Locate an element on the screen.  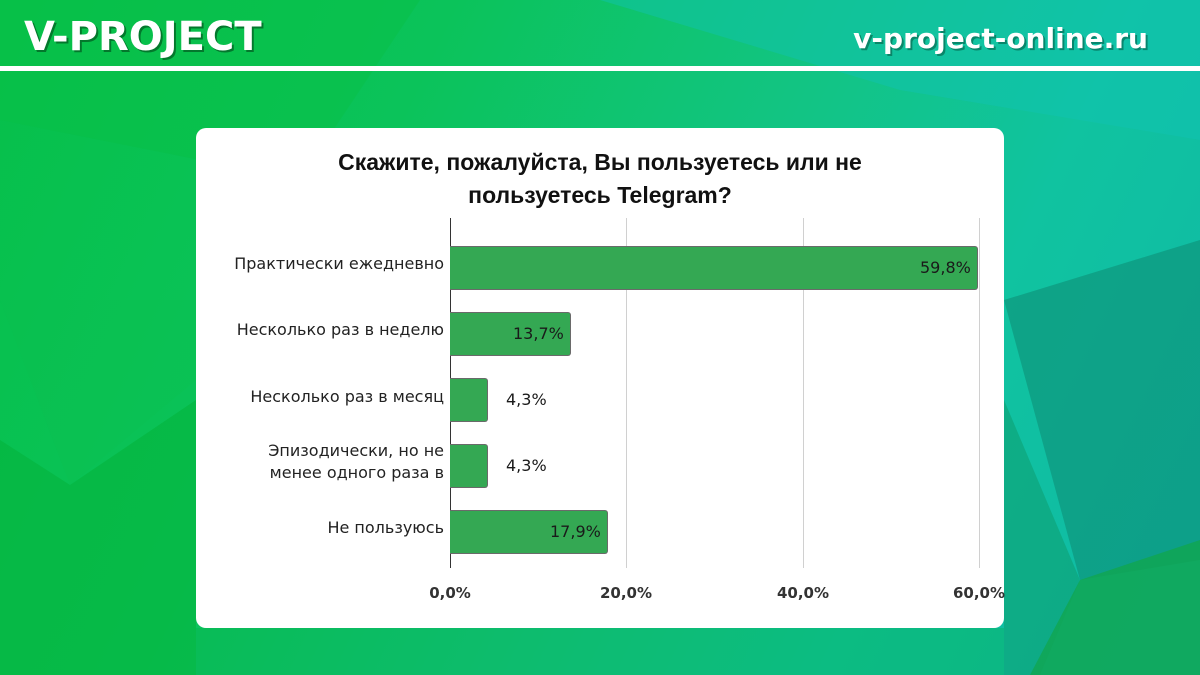
category-label: Эпизодически, но не менее одного раза в is located at coordinates (324, 462).